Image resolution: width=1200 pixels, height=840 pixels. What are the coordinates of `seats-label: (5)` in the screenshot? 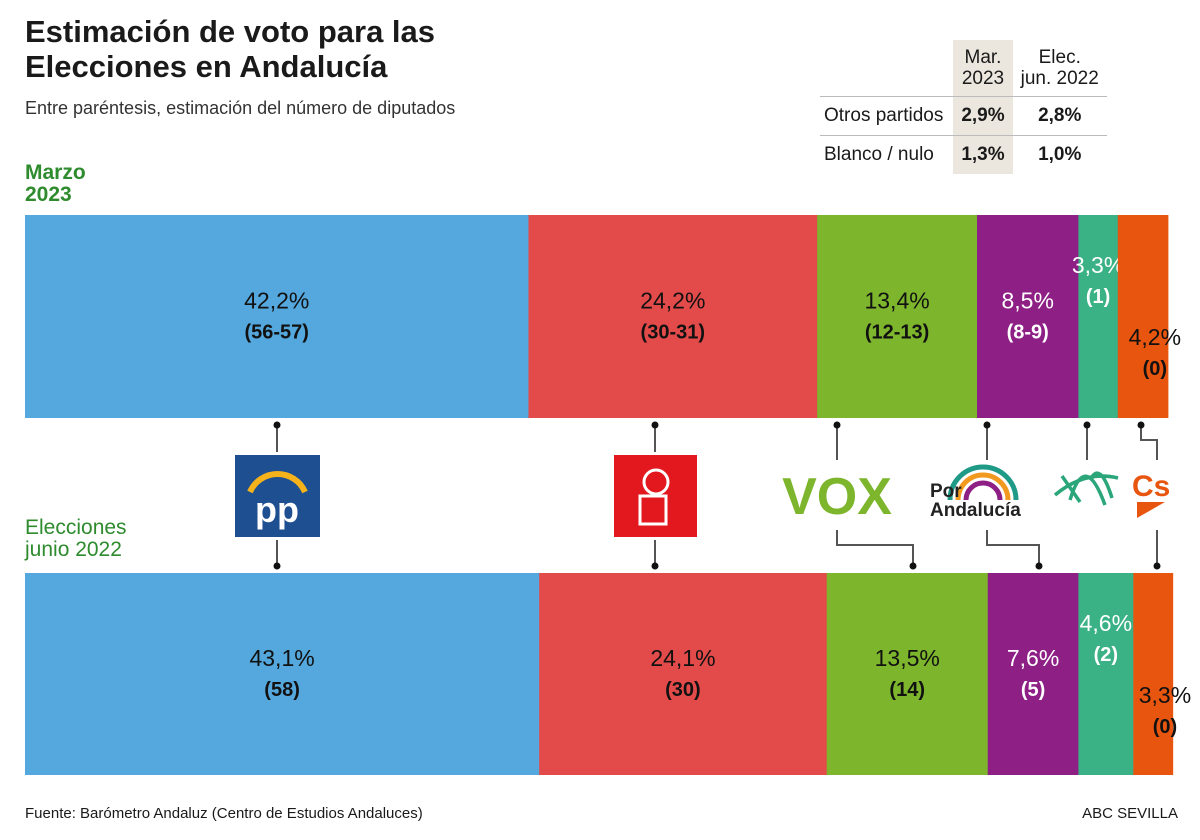 It's located at (1033, 690).